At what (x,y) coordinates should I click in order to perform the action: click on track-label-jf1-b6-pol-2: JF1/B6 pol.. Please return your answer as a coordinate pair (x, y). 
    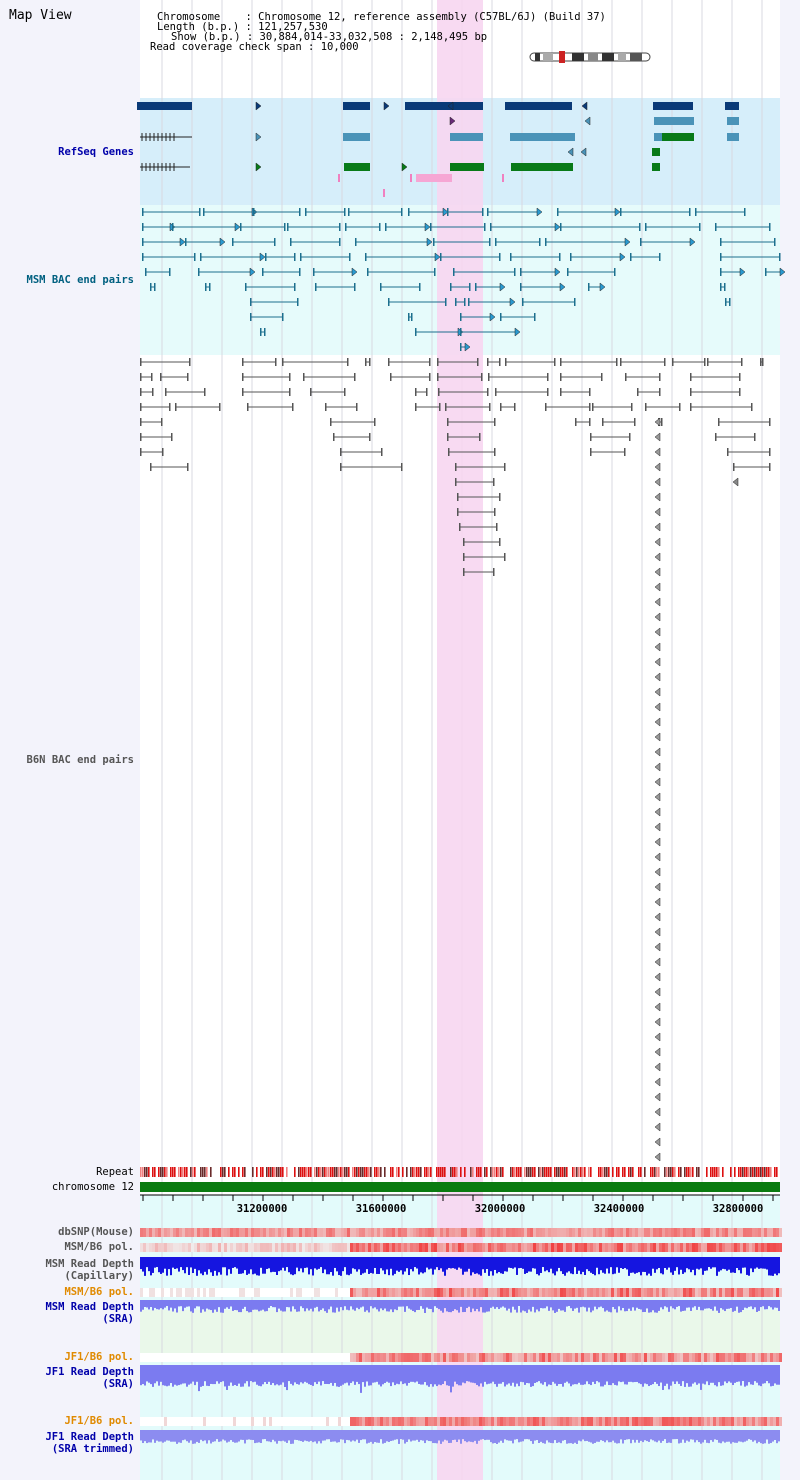
    Looking at the image, I should click on (99, 1421).